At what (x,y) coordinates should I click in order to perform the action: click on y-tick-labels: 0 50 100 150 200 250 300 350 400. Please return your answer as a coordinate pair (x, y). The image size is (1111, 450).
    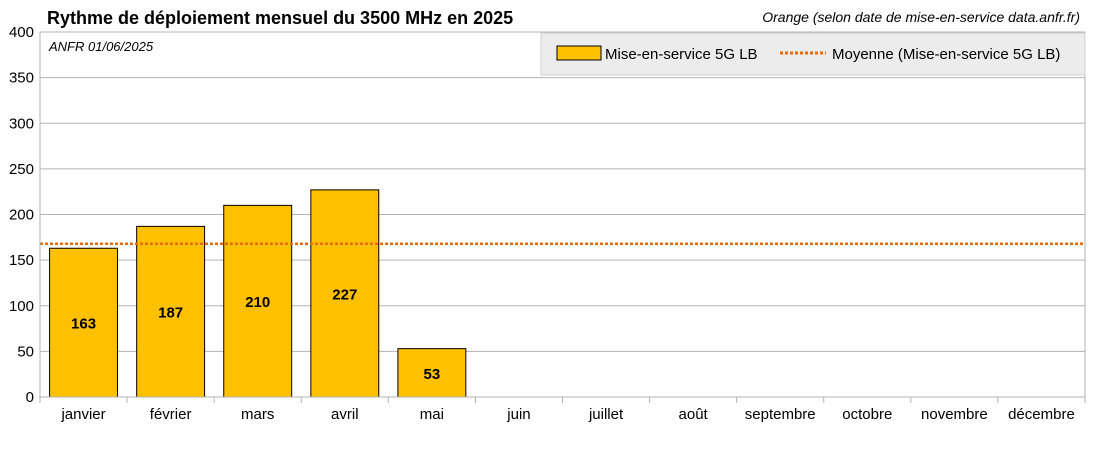
    Looking at the image, I should click on (21, 215).